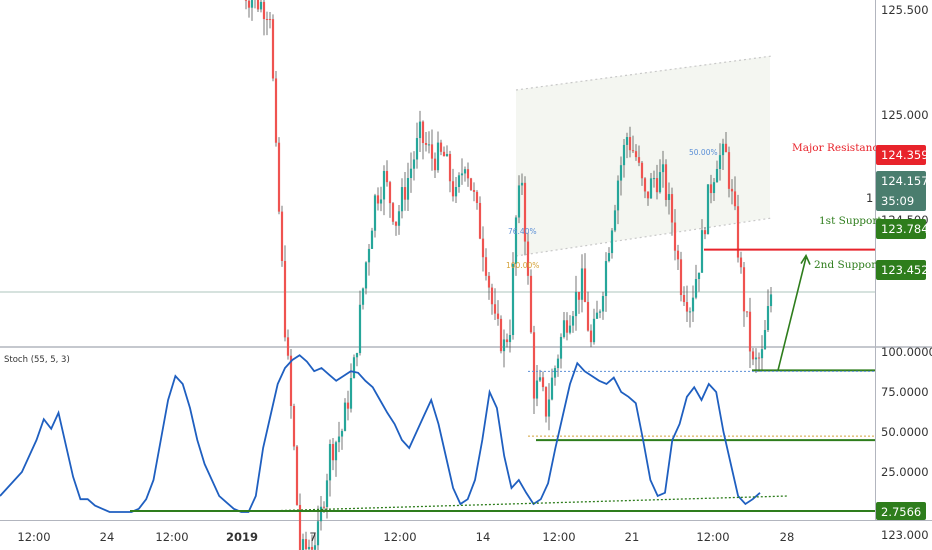  Describe the element at coordinates (838, 148) in the screenshot. I see `major-resistance-label: Major Resistance` at that location.